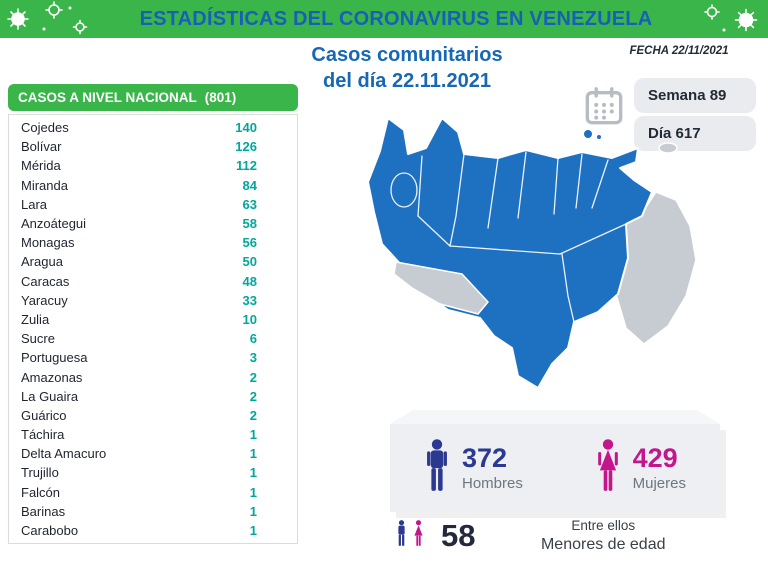 This screenshot has width=768, height=581. What do you see at coordinates (220, 97) in the screenshot?
I see `table-total: (801)` at bounding box center [220, 97].